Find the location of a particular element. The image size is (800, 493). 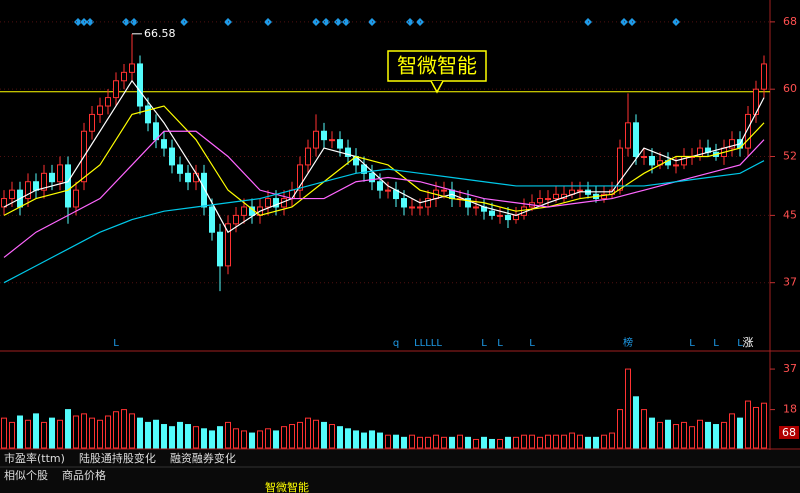

badge is located at coordinates (789, 432).